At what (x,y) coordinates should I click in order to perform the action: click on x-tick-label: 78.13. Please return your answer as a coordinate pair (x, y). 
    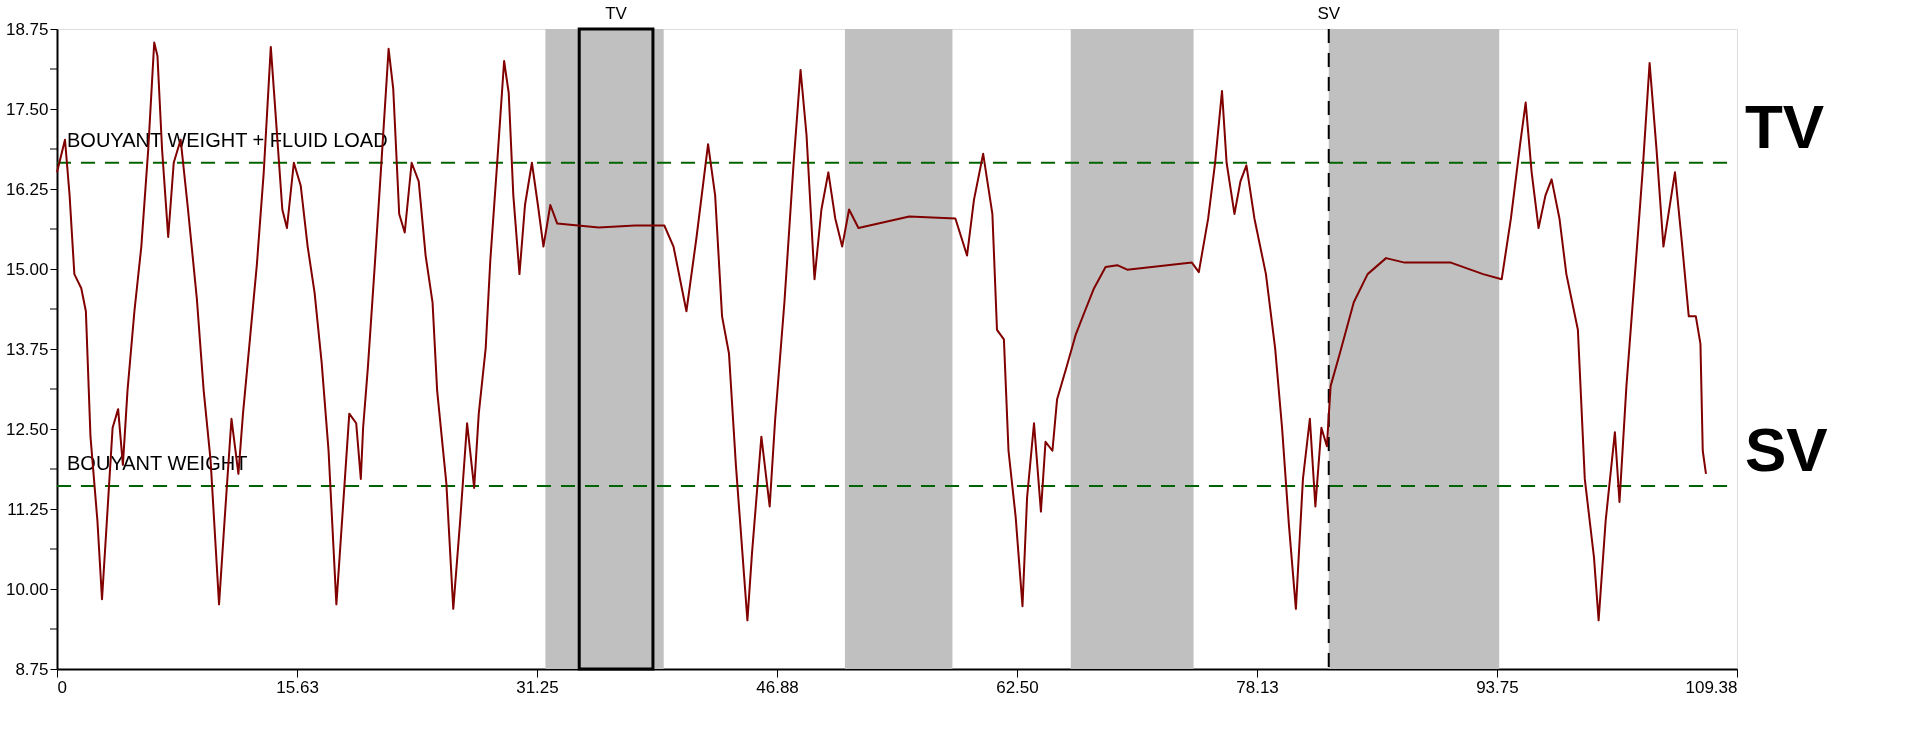
    Looking at the image, I should click on (1257, 687).